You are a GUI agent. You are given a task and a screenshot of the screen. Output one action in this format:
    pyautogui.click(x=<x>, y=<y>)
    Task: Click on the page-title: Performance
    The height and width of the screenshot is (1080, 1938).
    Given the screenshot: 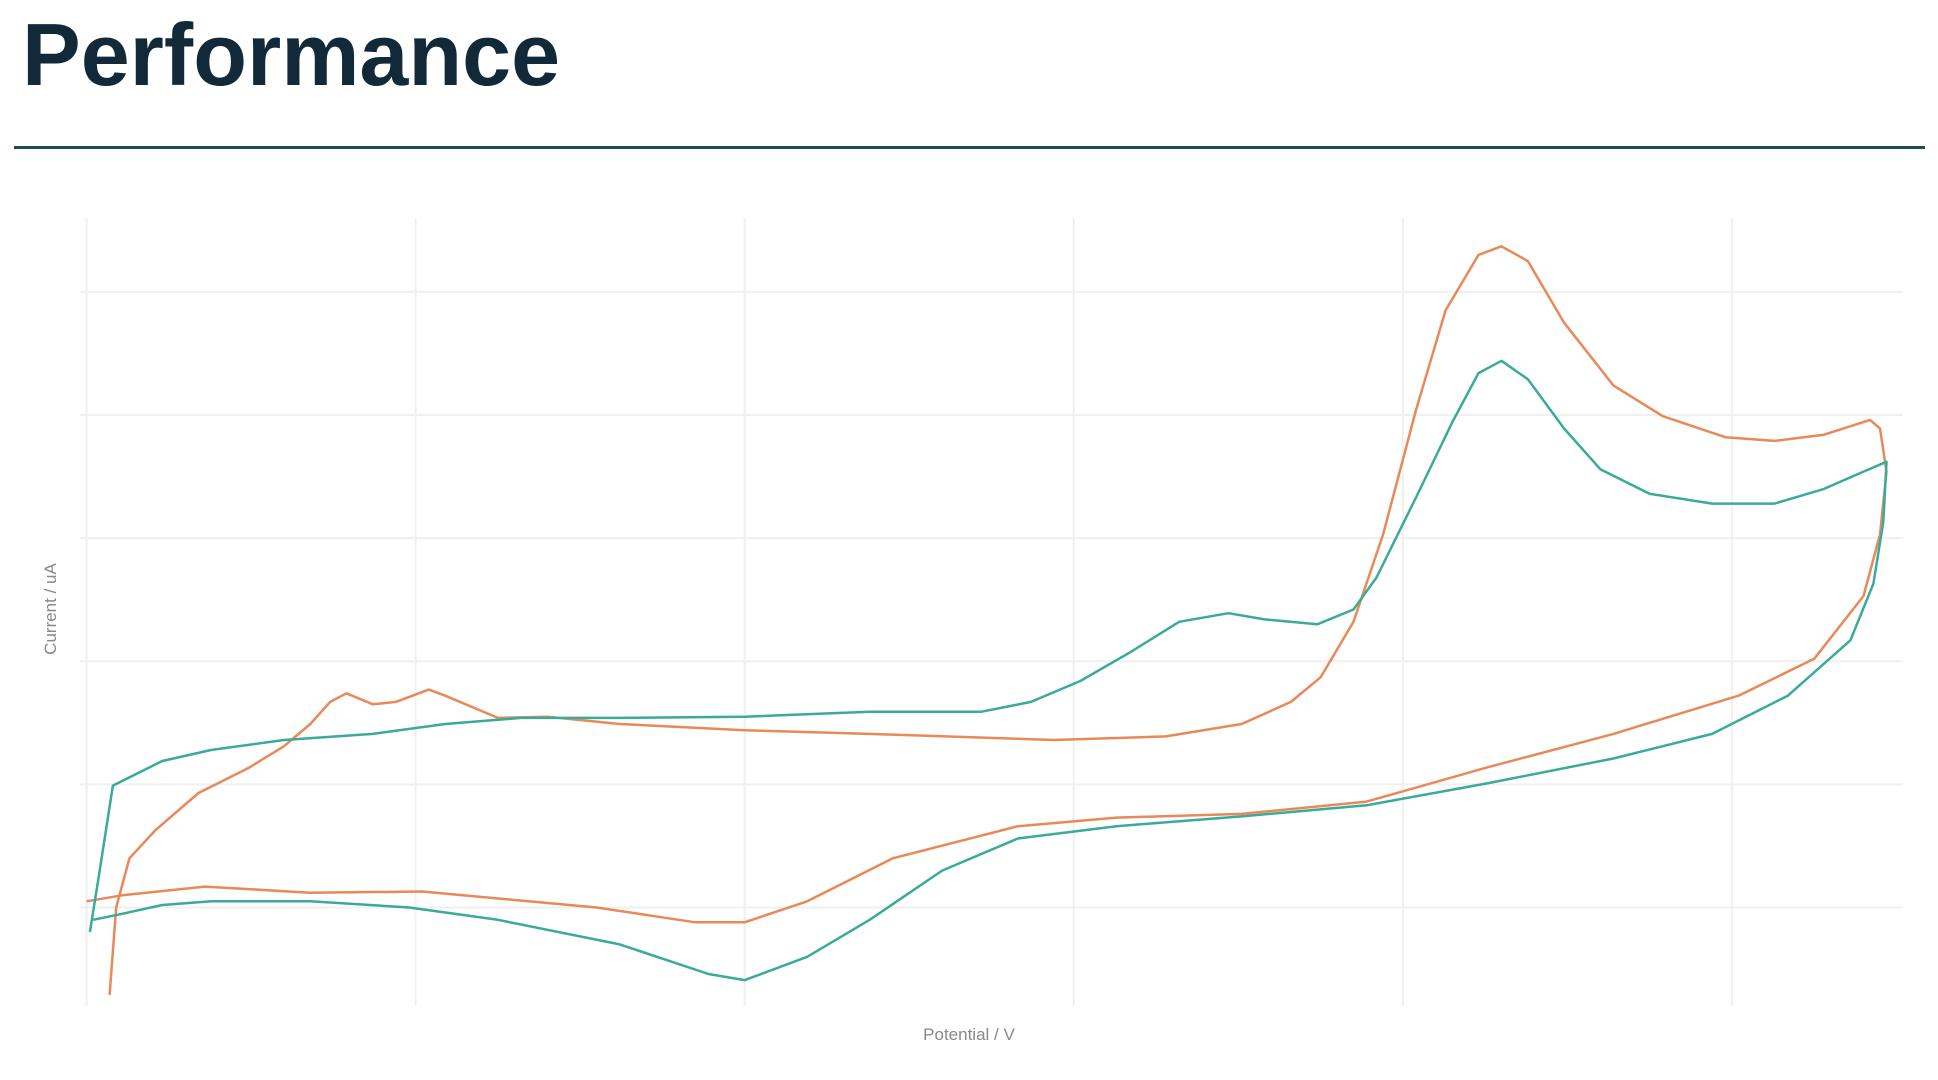 What is the action you would take?
    pyautogui.click(x=291, y=54)
    